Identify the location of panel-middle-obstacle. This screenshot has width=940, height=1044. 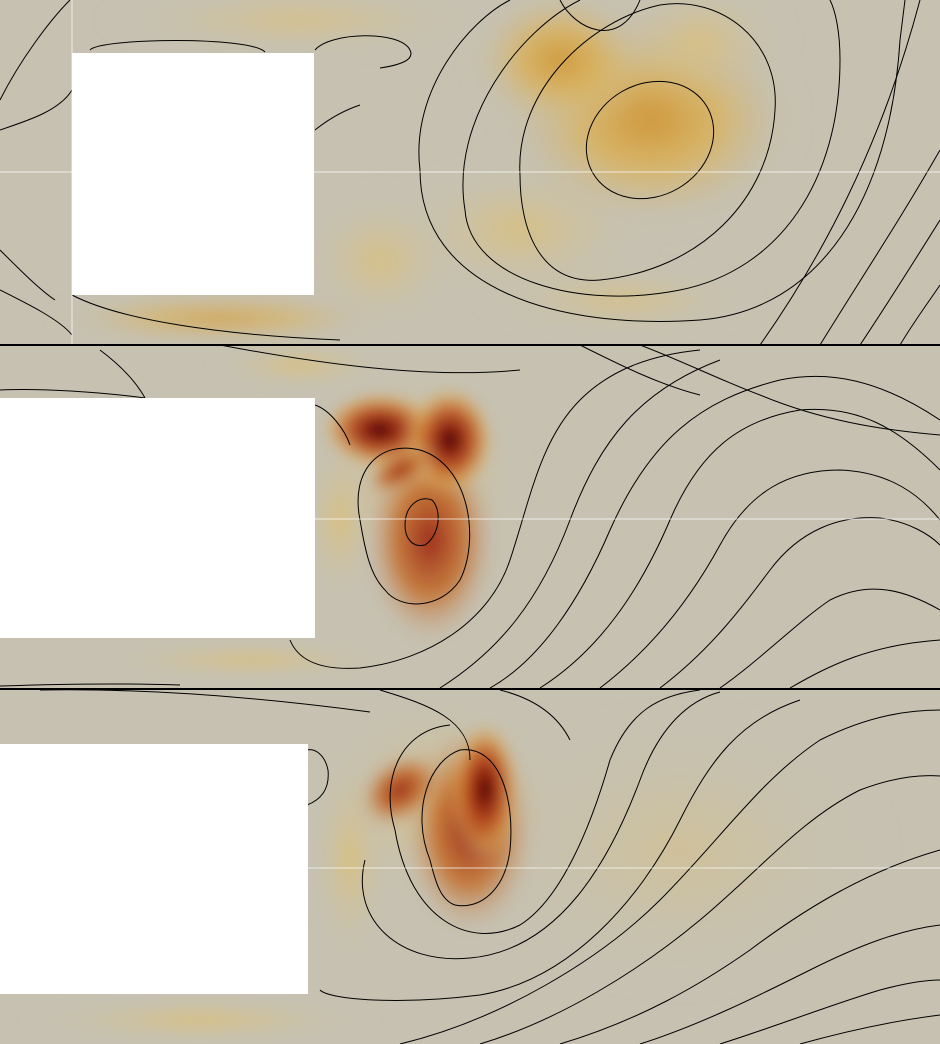
(157, 518).